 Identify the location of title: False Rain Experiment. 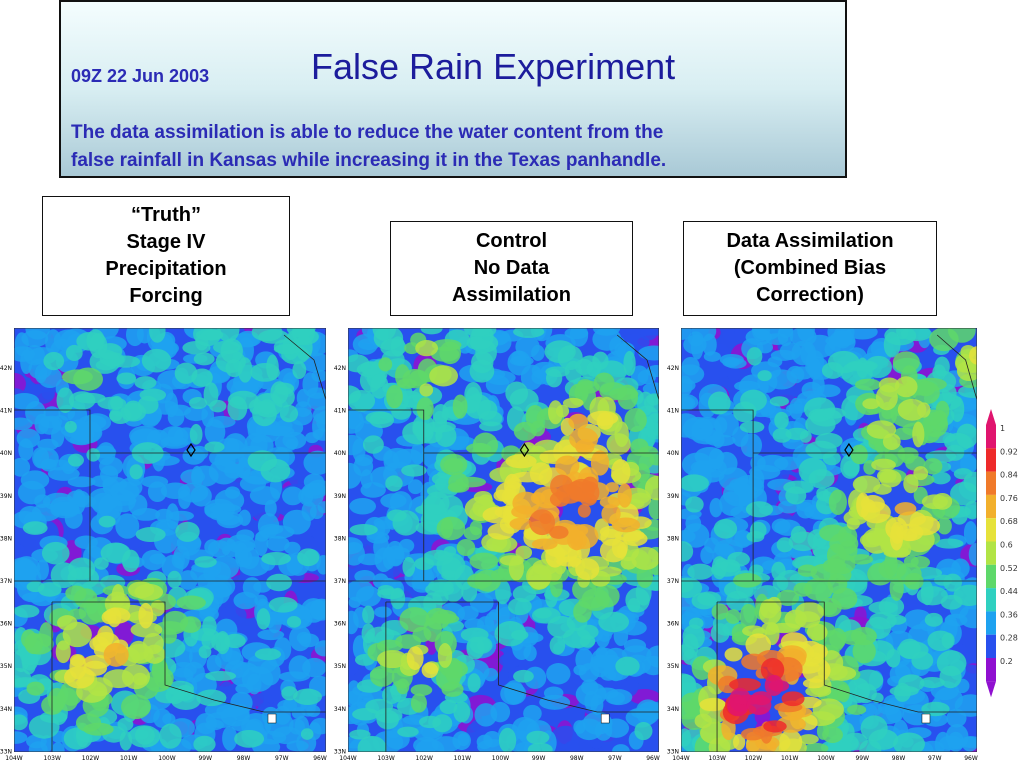
(493, 66).